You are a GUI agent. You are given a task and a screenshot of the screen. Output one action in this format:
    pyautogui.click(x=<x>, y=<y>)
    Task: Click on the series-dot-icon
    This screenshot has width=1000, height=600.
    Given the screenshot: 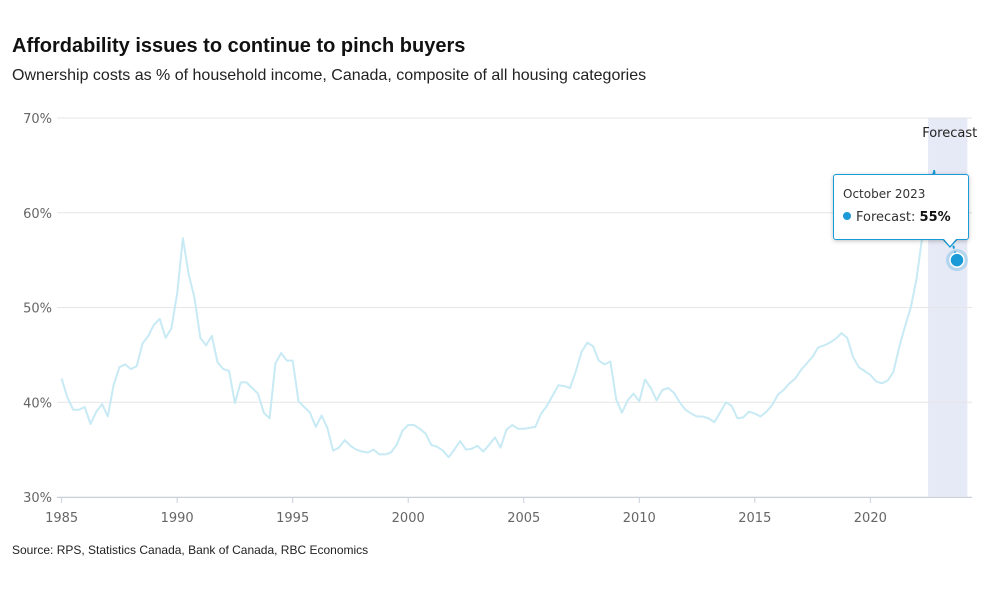 What is the action you would take?
    pyautogui.click(x=847, y=216)
    